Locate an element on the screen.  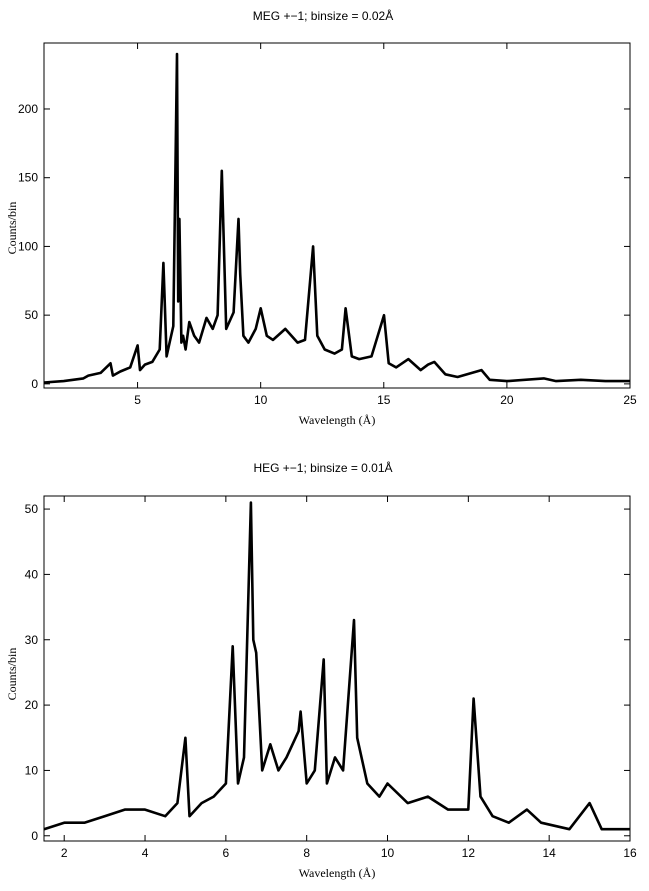
x-tick-label: 2 is located at coordinates (64, 853).